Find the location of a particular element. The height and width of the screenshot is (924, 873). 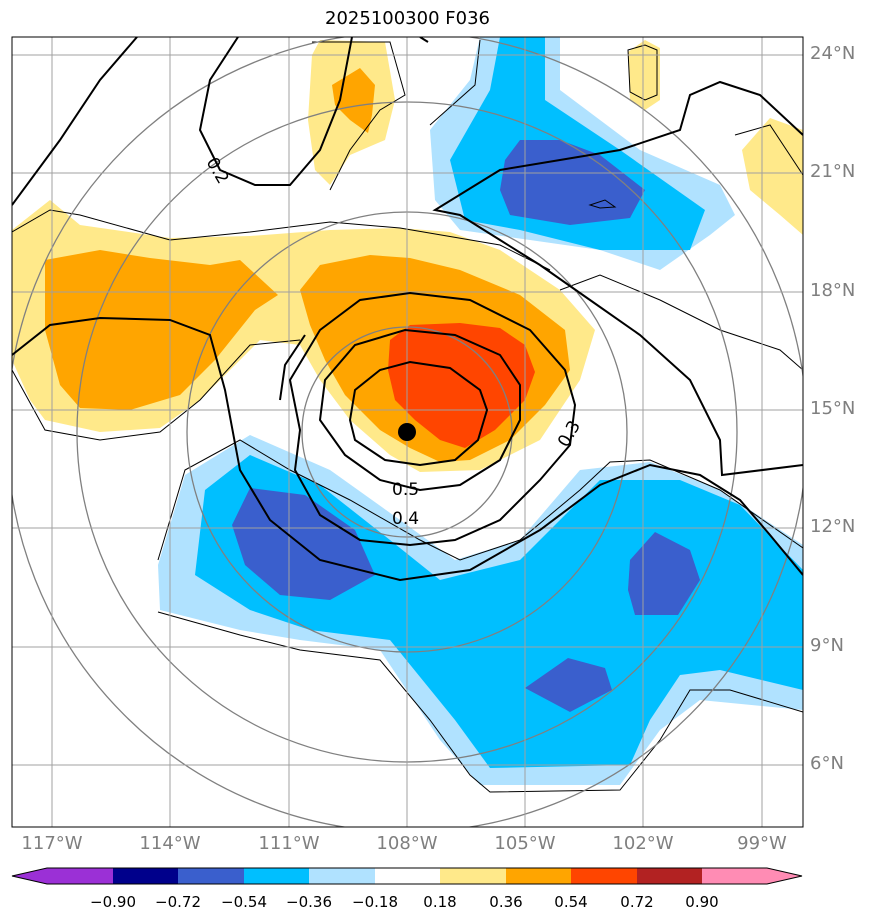

contour-0.2-north is located at coordinates (75, 121).